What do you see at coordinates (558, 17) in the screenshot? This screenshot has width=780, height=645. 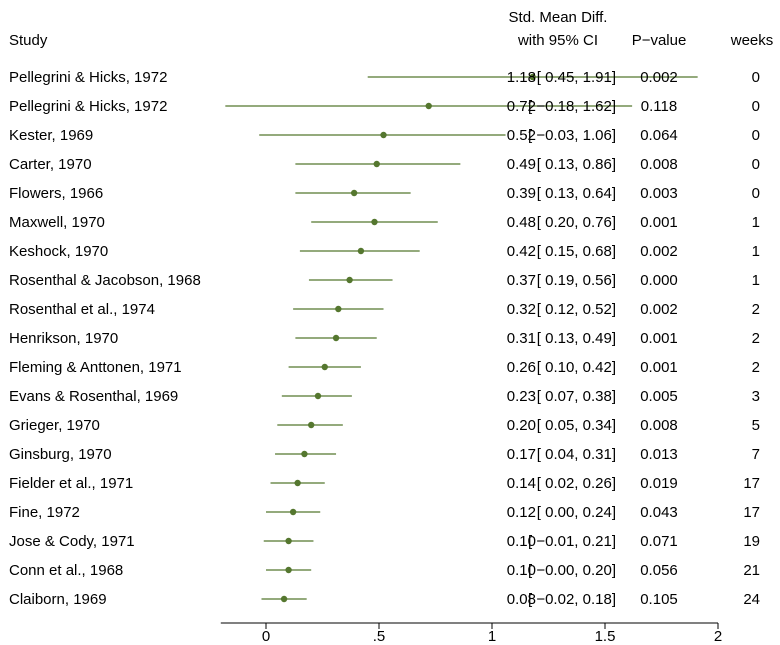 I see `header-effect-line1: Std. Mean Diff.` at bounding box center [558, 17].